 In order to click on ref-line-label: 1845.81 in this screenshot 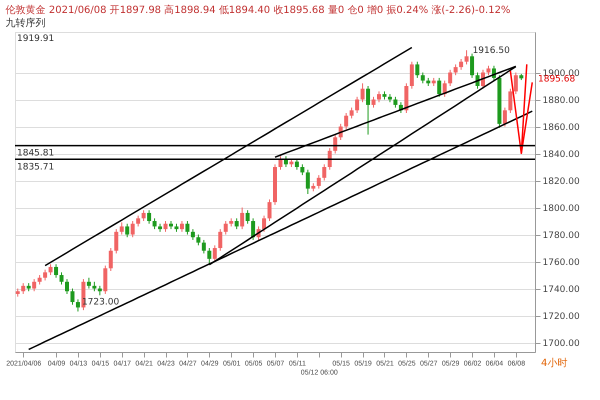, I will do `click(35, 153)`.